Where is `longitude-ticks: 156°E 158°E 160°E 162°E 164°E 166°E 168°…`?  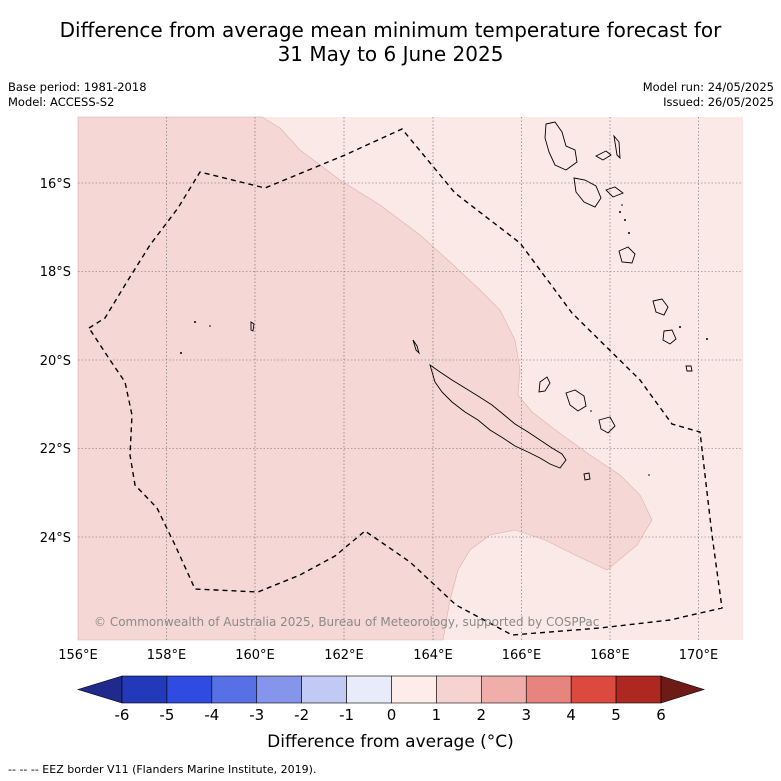
longitude-ticks: 156°E 158°E 160°E 162°E 164°E 166°E 168°… is located at coordinates (388, 655).